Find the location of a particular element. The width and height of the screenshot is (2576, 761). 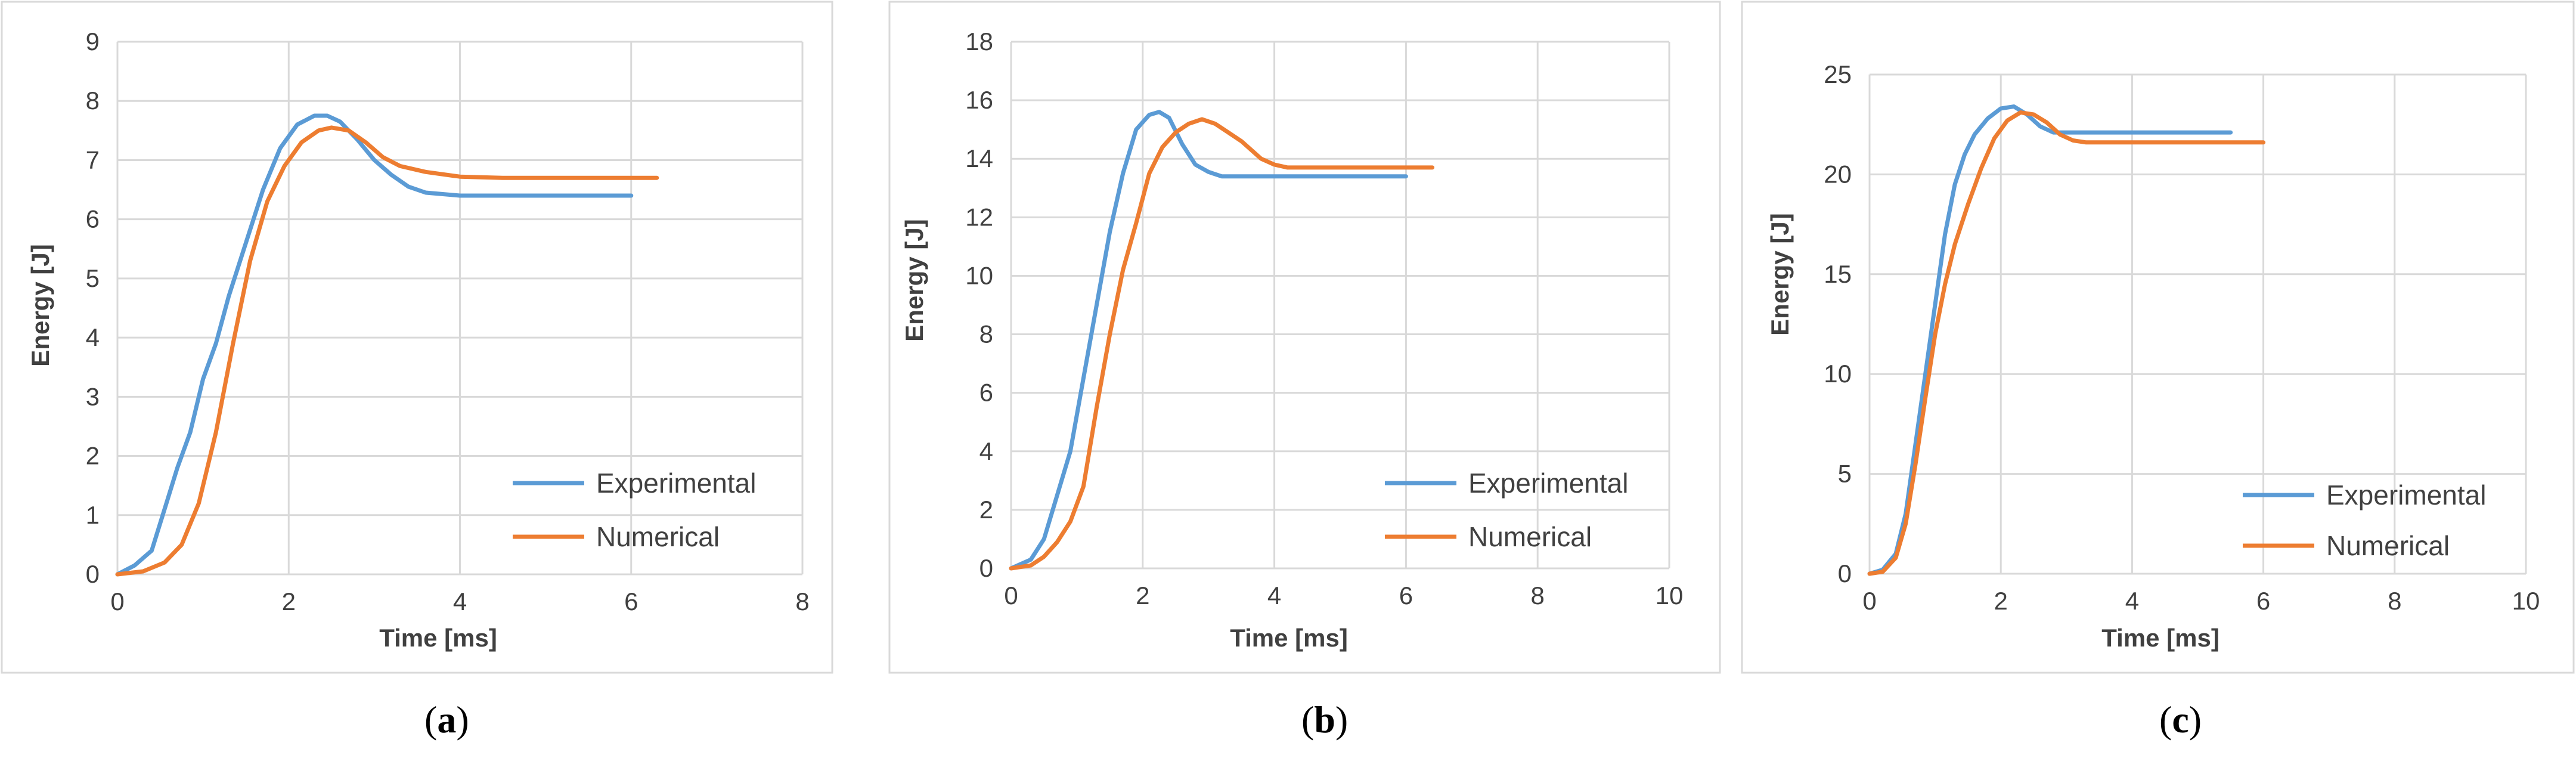

y-tick-label: 25 is located at coordinates (1838, 74).